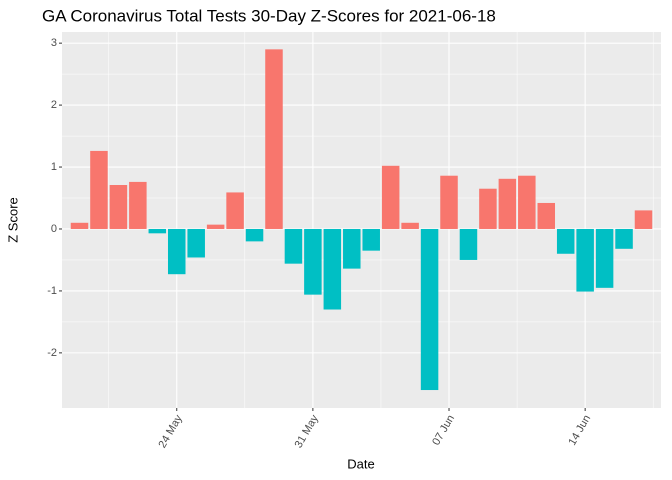  What do you see at coordinates (52, 353) in the screenshot?
I see `y-tick-label: -2` at bounding box center [52, 353].